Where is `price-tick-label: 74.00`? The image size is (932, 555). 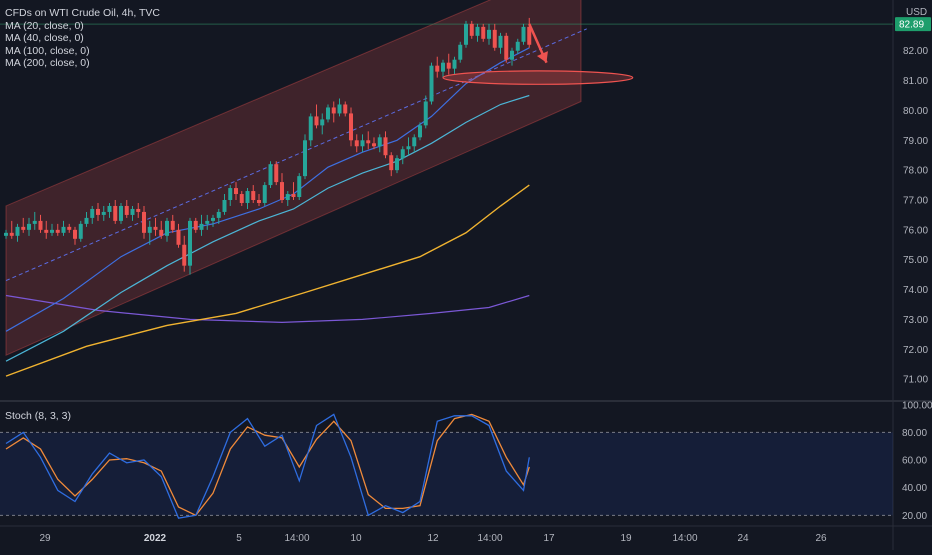 price-tick-label: 74.00 is located at coordinates (915, 290).